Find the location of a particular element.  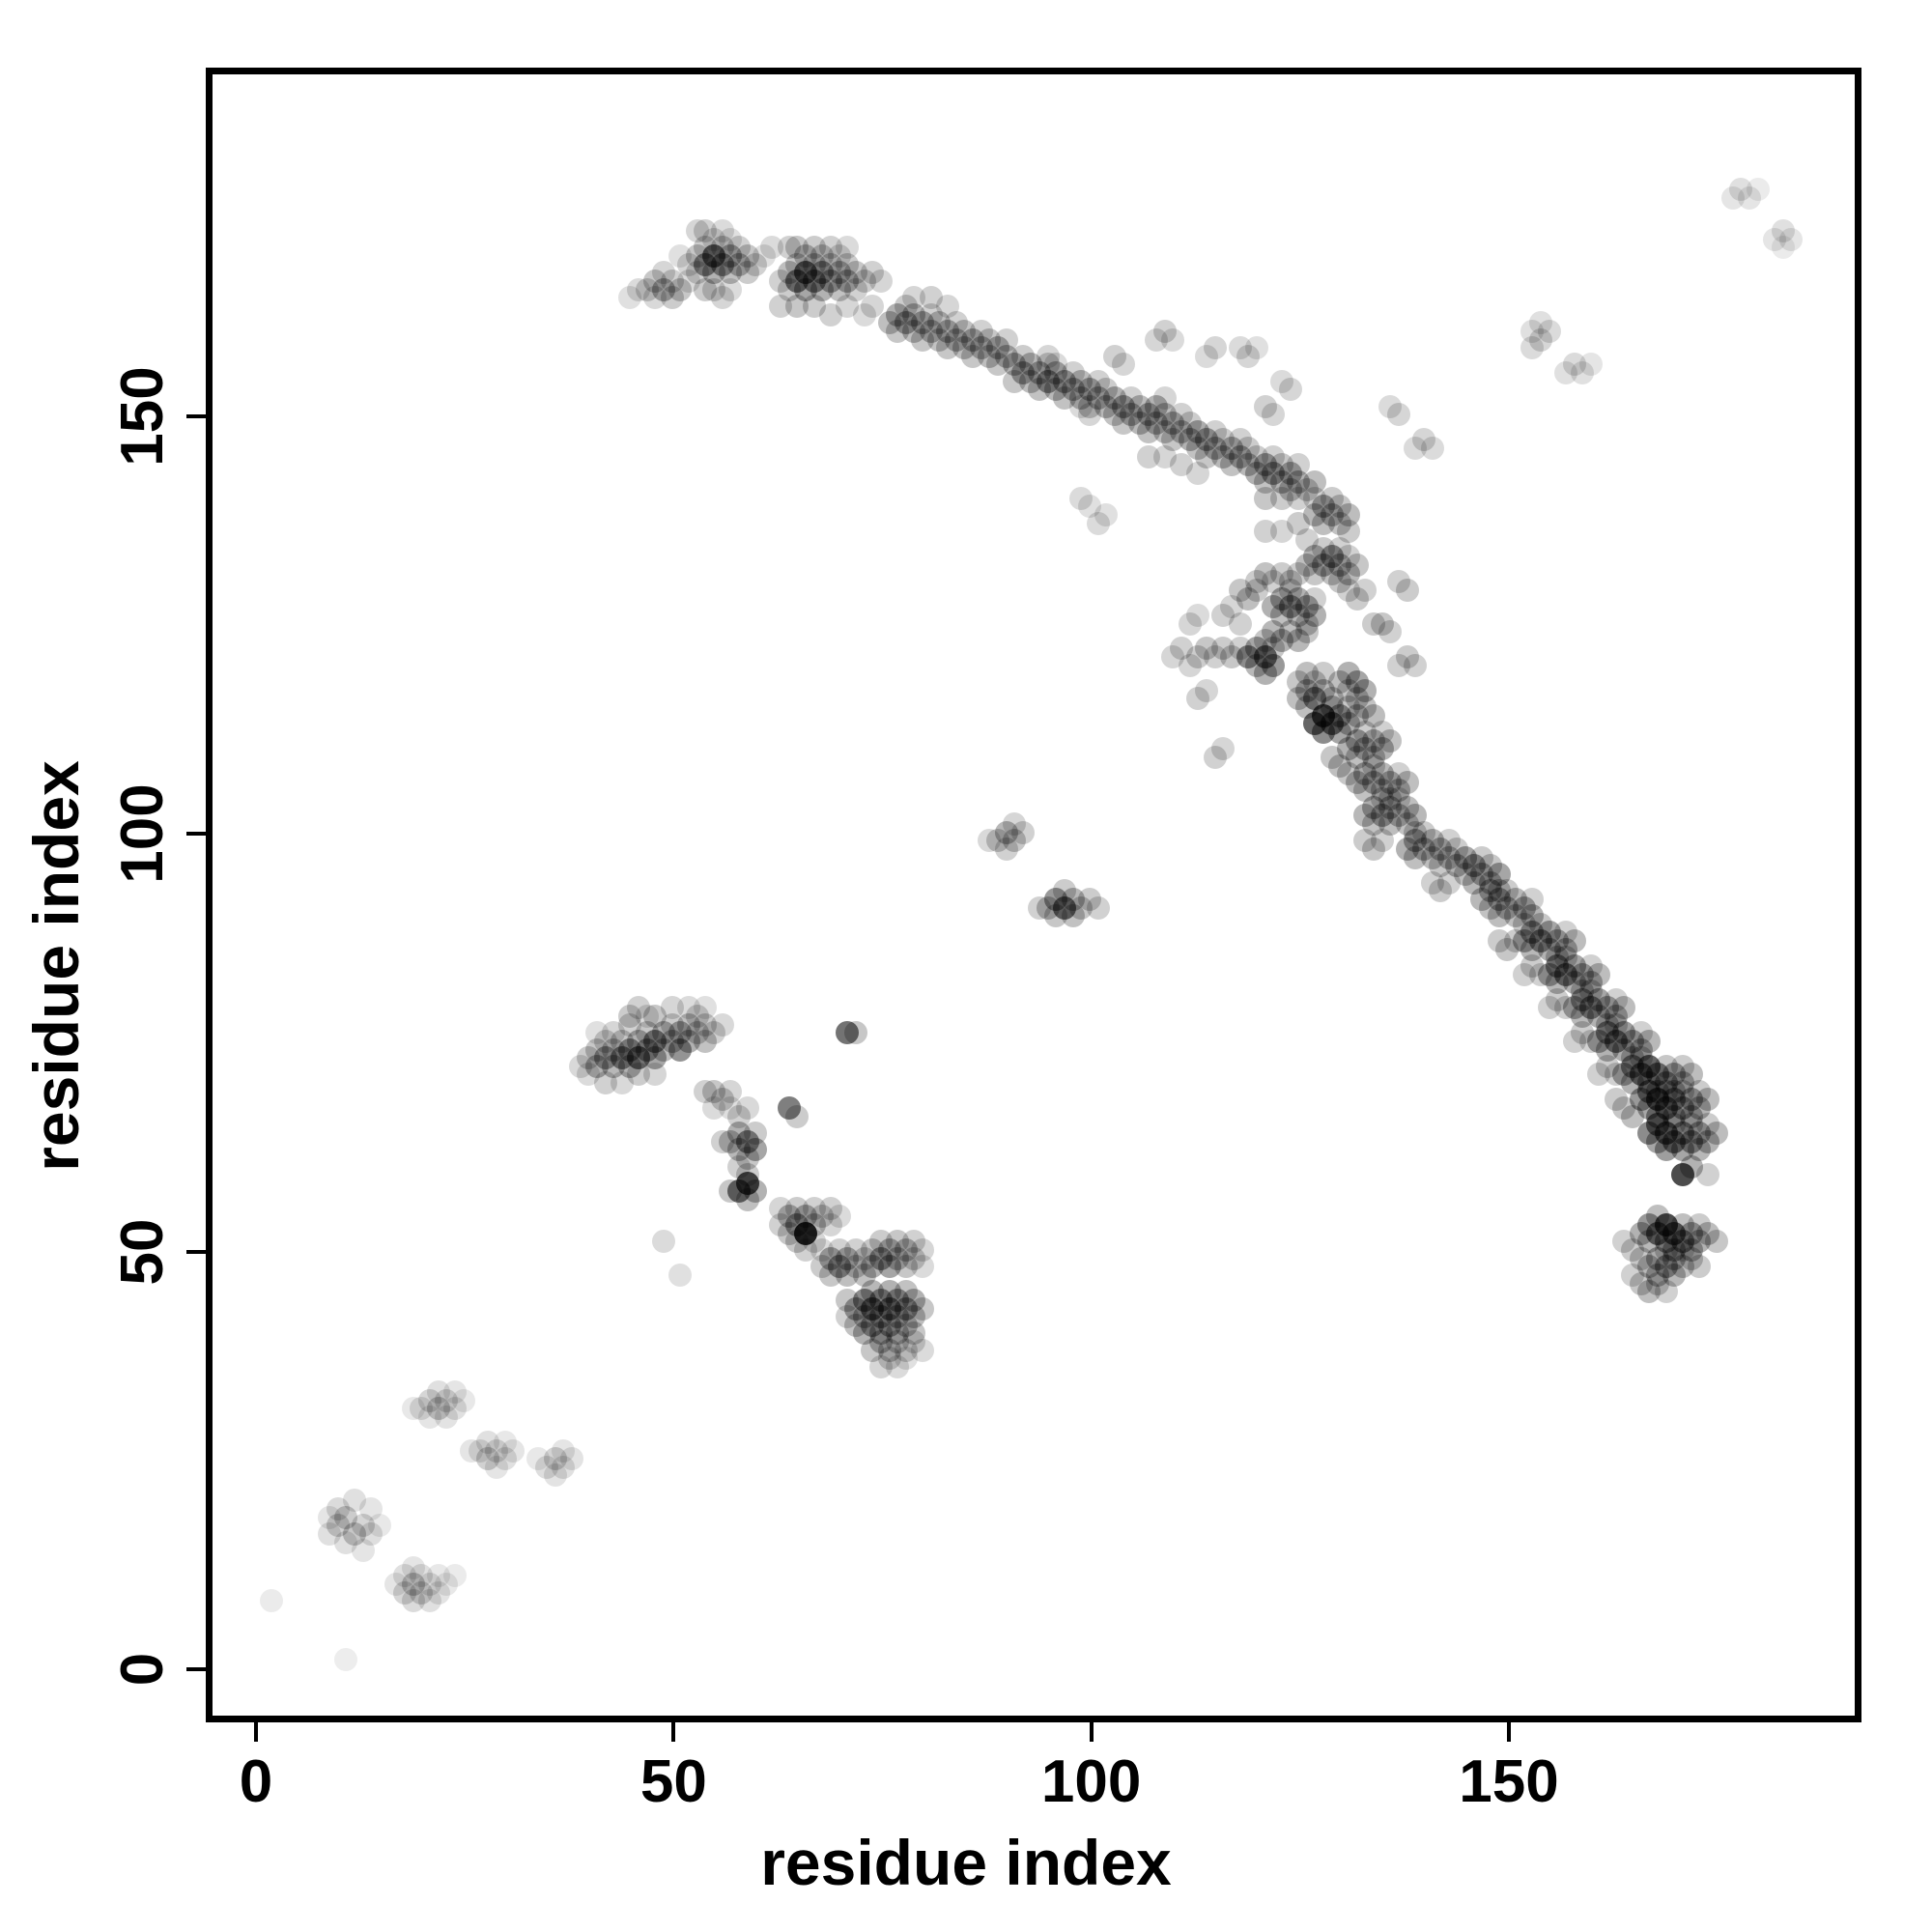

x-tick is located at coordinates (1509, 1732).